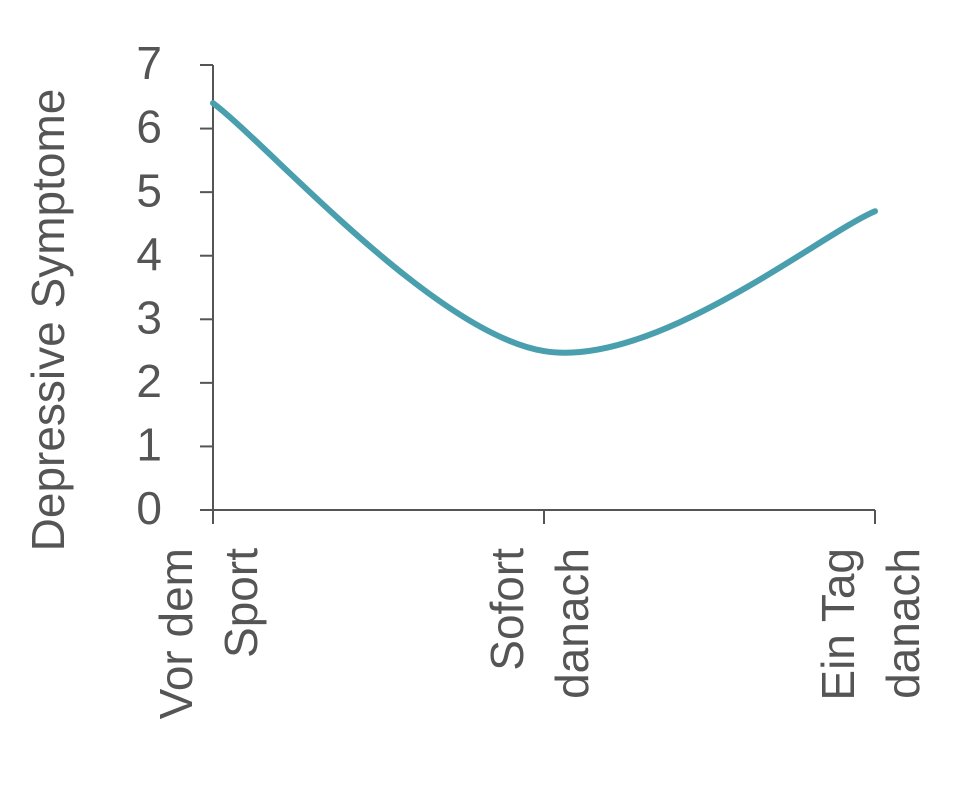 The width and height of the screenshot is (980, 798). What do you see at coordinates (149, 445) in the screenshot?
I see `y-tick-label: 1` at bounding box center [149, 445].